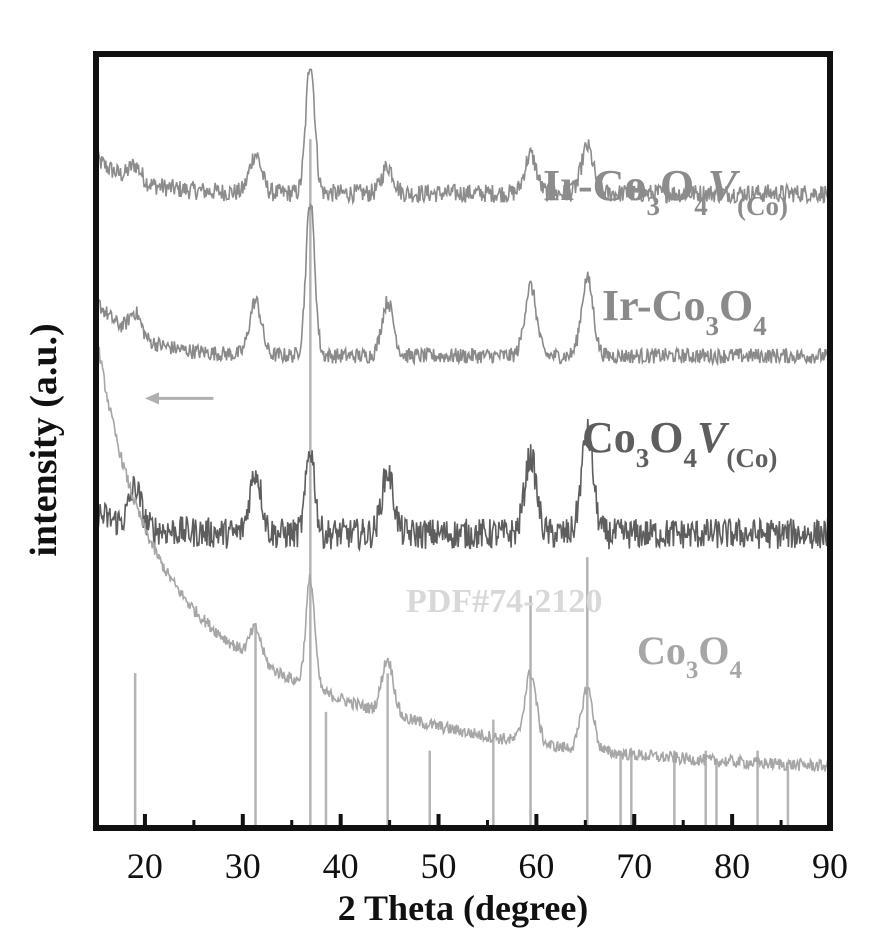  I want to click on x-axis-title: 2 Theta (degree), so click(463, 908).